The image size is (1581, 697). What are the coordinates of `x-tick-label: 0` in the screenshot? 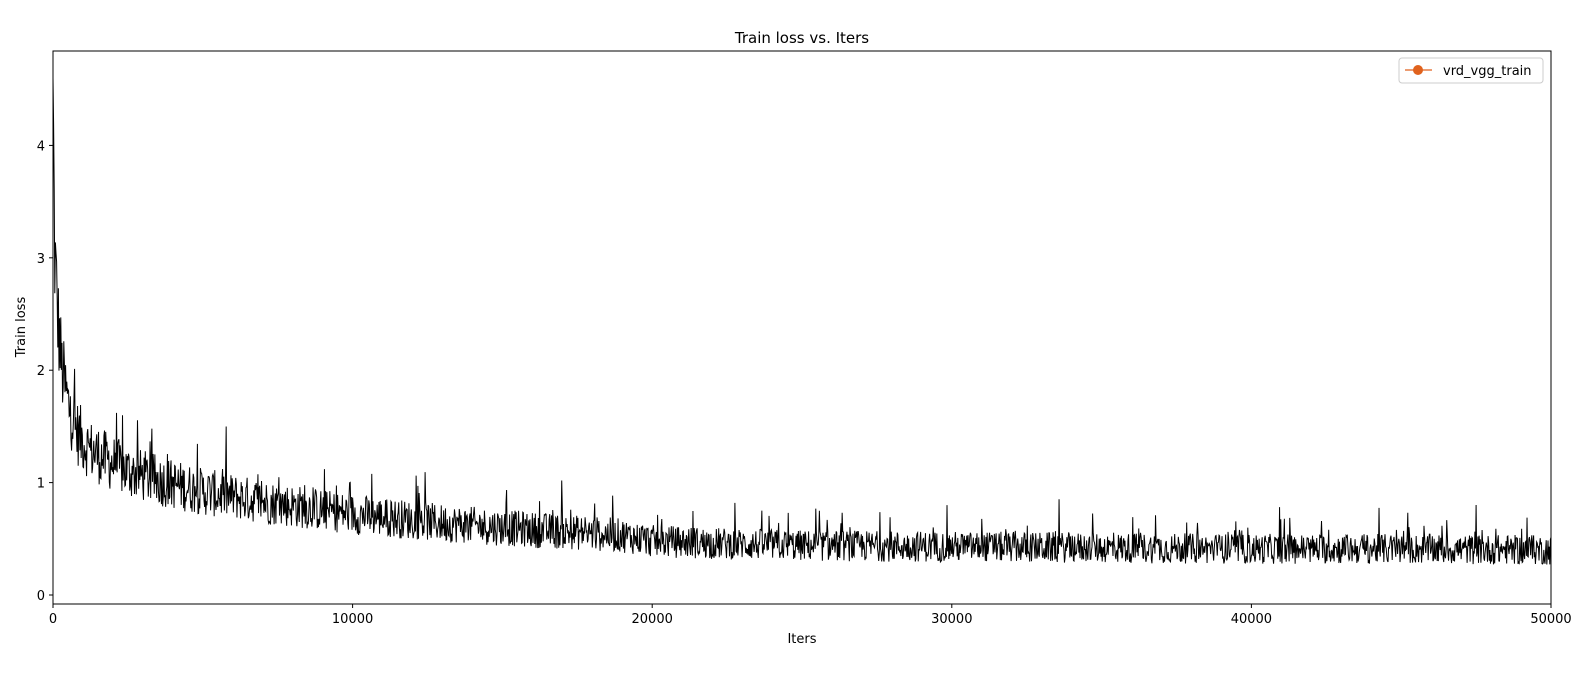 It's located at (53, 619).